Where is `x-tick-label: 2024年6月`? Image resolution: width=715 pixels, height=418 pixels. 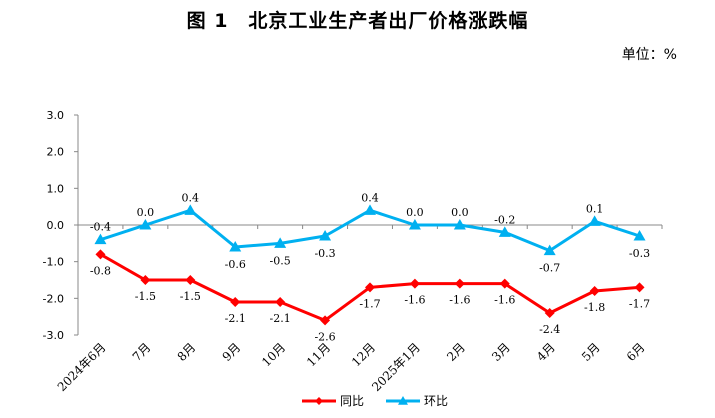 x-tick-label: 2024年6月 is located at coordinates (82, 367).